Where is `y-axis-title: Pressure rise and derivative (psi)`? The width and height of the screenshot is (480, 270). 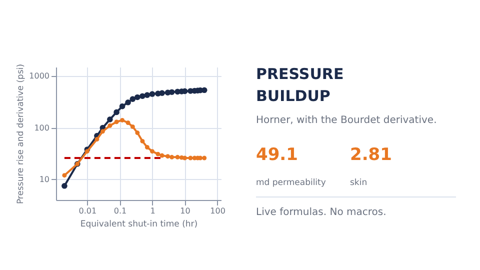 y-axis-title: Pressure rise and derivative (psi) is located at coordinates (21, 134).